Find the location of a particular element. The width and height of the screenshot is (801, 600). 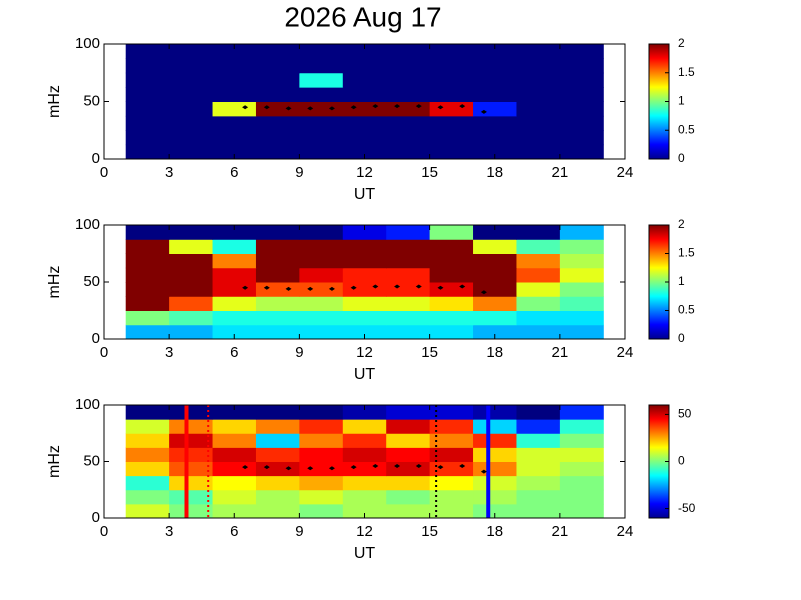

colorbar-tick-label: 1.5 is located at coordinates (686, 253).